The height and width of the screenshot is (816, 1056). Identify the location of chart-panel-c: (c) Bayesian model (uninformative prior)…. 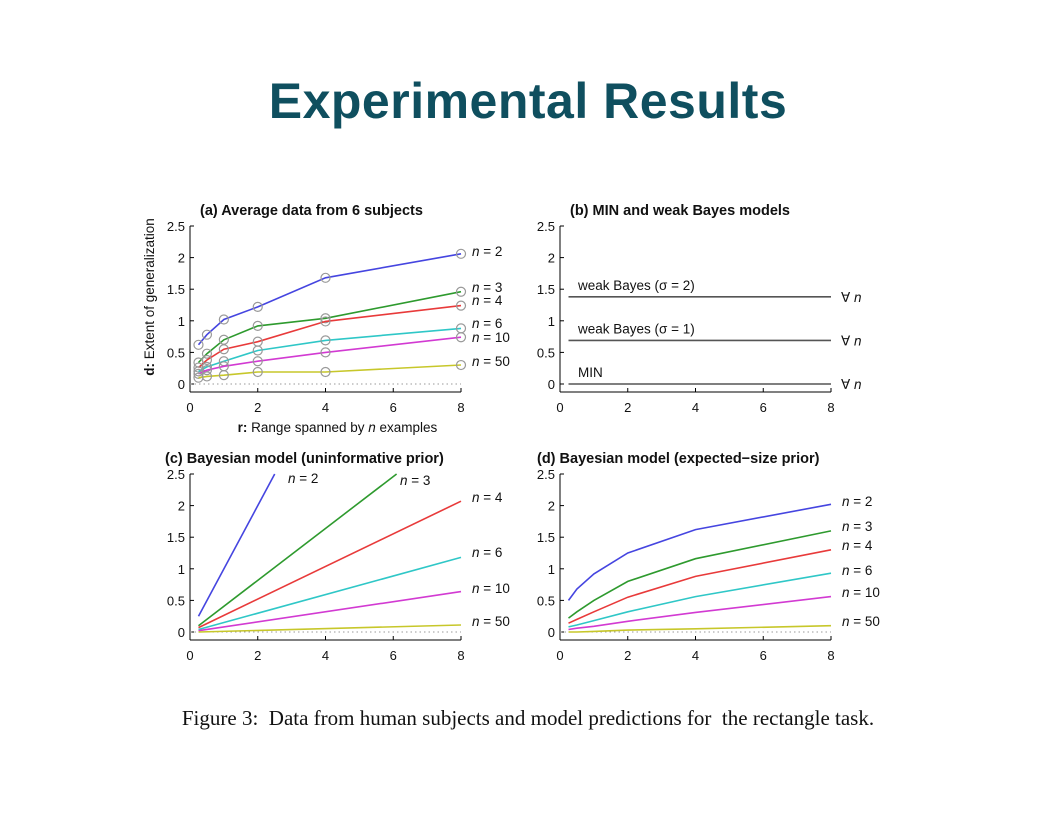
(337, 557).